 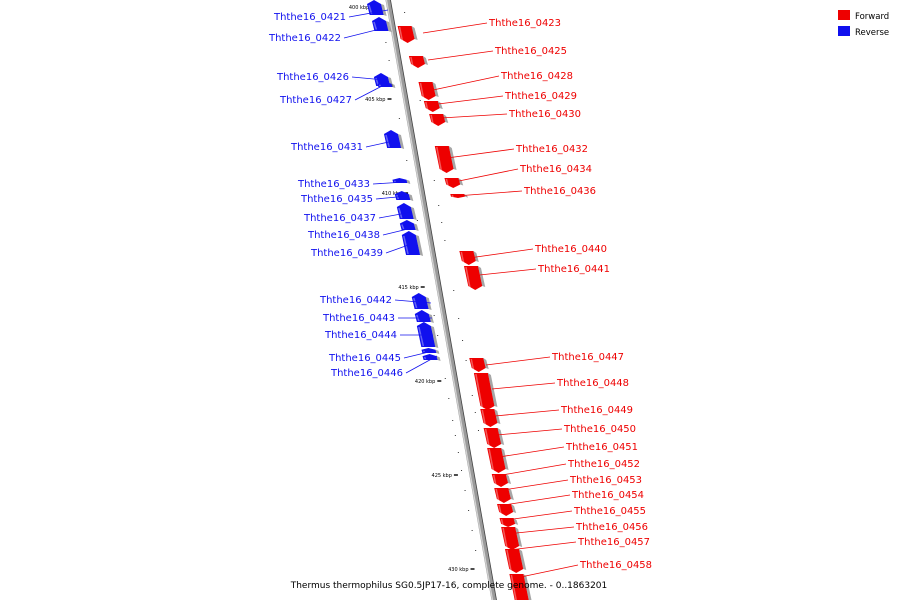 I want to click on gene-label-Ththe16_0427: Ththe16_0427, so click(x=315, y=100).